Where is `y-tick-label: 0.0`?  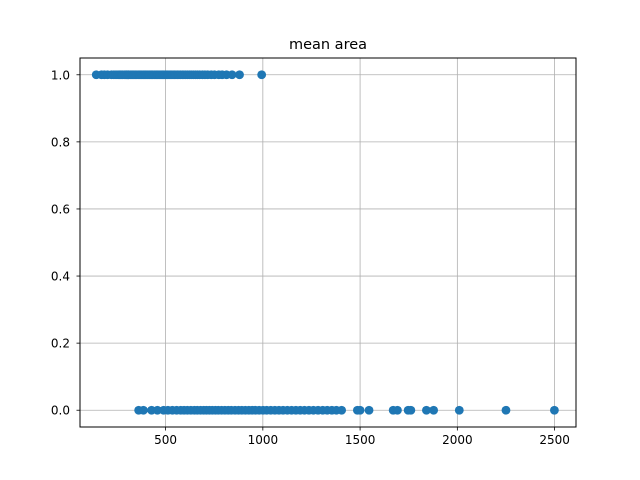
y-tick-label: 0.0 is located at coordinates (60, 411).